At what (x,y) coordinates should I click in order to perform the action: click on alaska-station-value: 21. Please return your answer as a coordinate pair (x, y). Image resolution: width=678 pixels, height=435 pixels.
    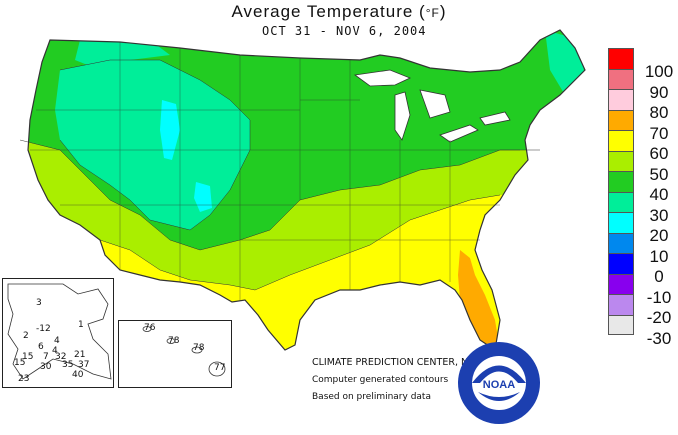
    Looking at the image, I should click on (80, 355).